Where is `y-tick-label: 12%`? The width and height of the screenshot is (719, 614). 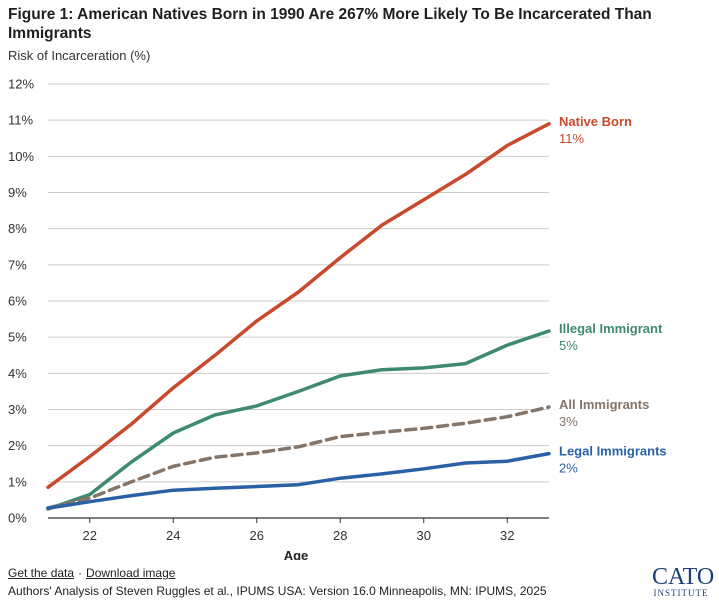
y-tick-label: 12% is located at coordinates (21, 84).